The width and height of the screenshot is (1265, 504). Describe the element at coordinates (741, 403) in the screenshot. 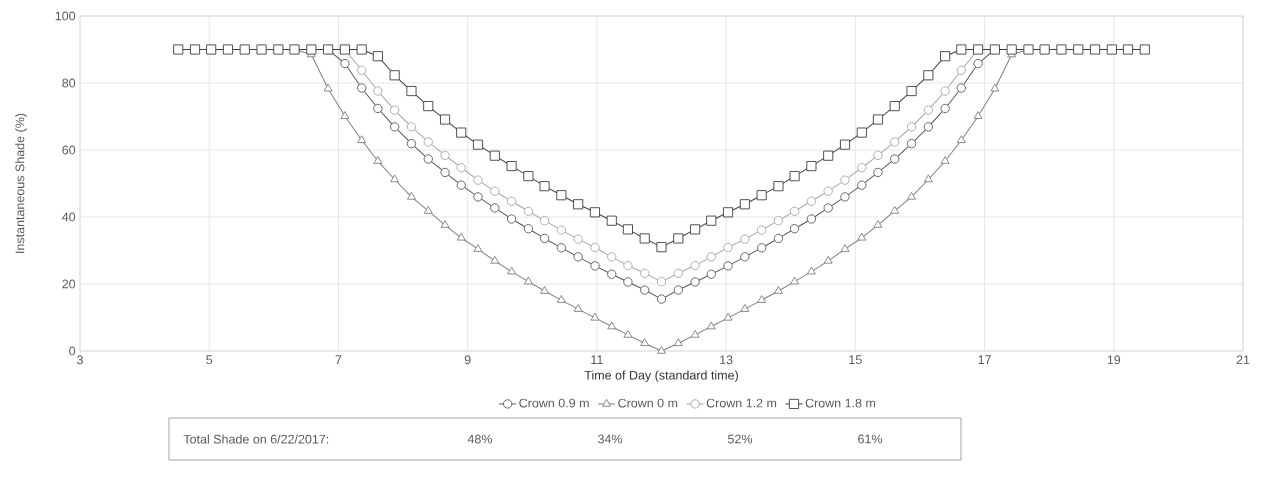

I see `legend-label: Crown 1.2 m` at that location.